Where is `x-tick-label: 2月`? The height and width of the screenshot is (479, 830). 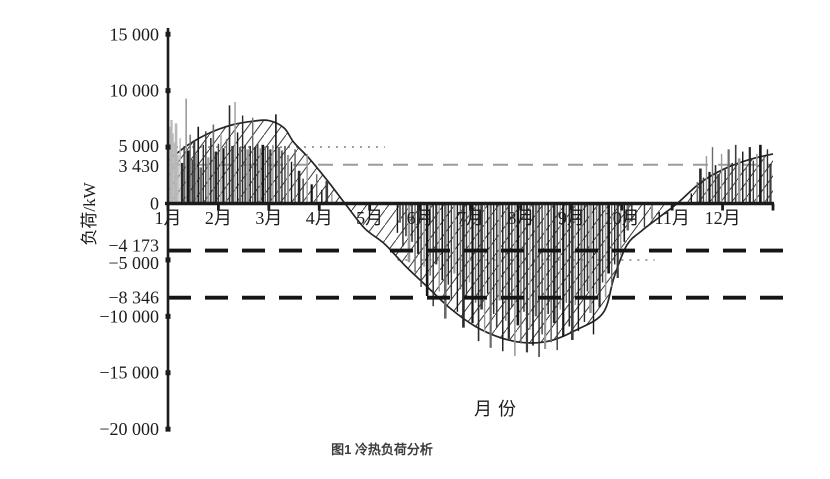 x-tick-label: 2月 is located at coordinates (218, 218).